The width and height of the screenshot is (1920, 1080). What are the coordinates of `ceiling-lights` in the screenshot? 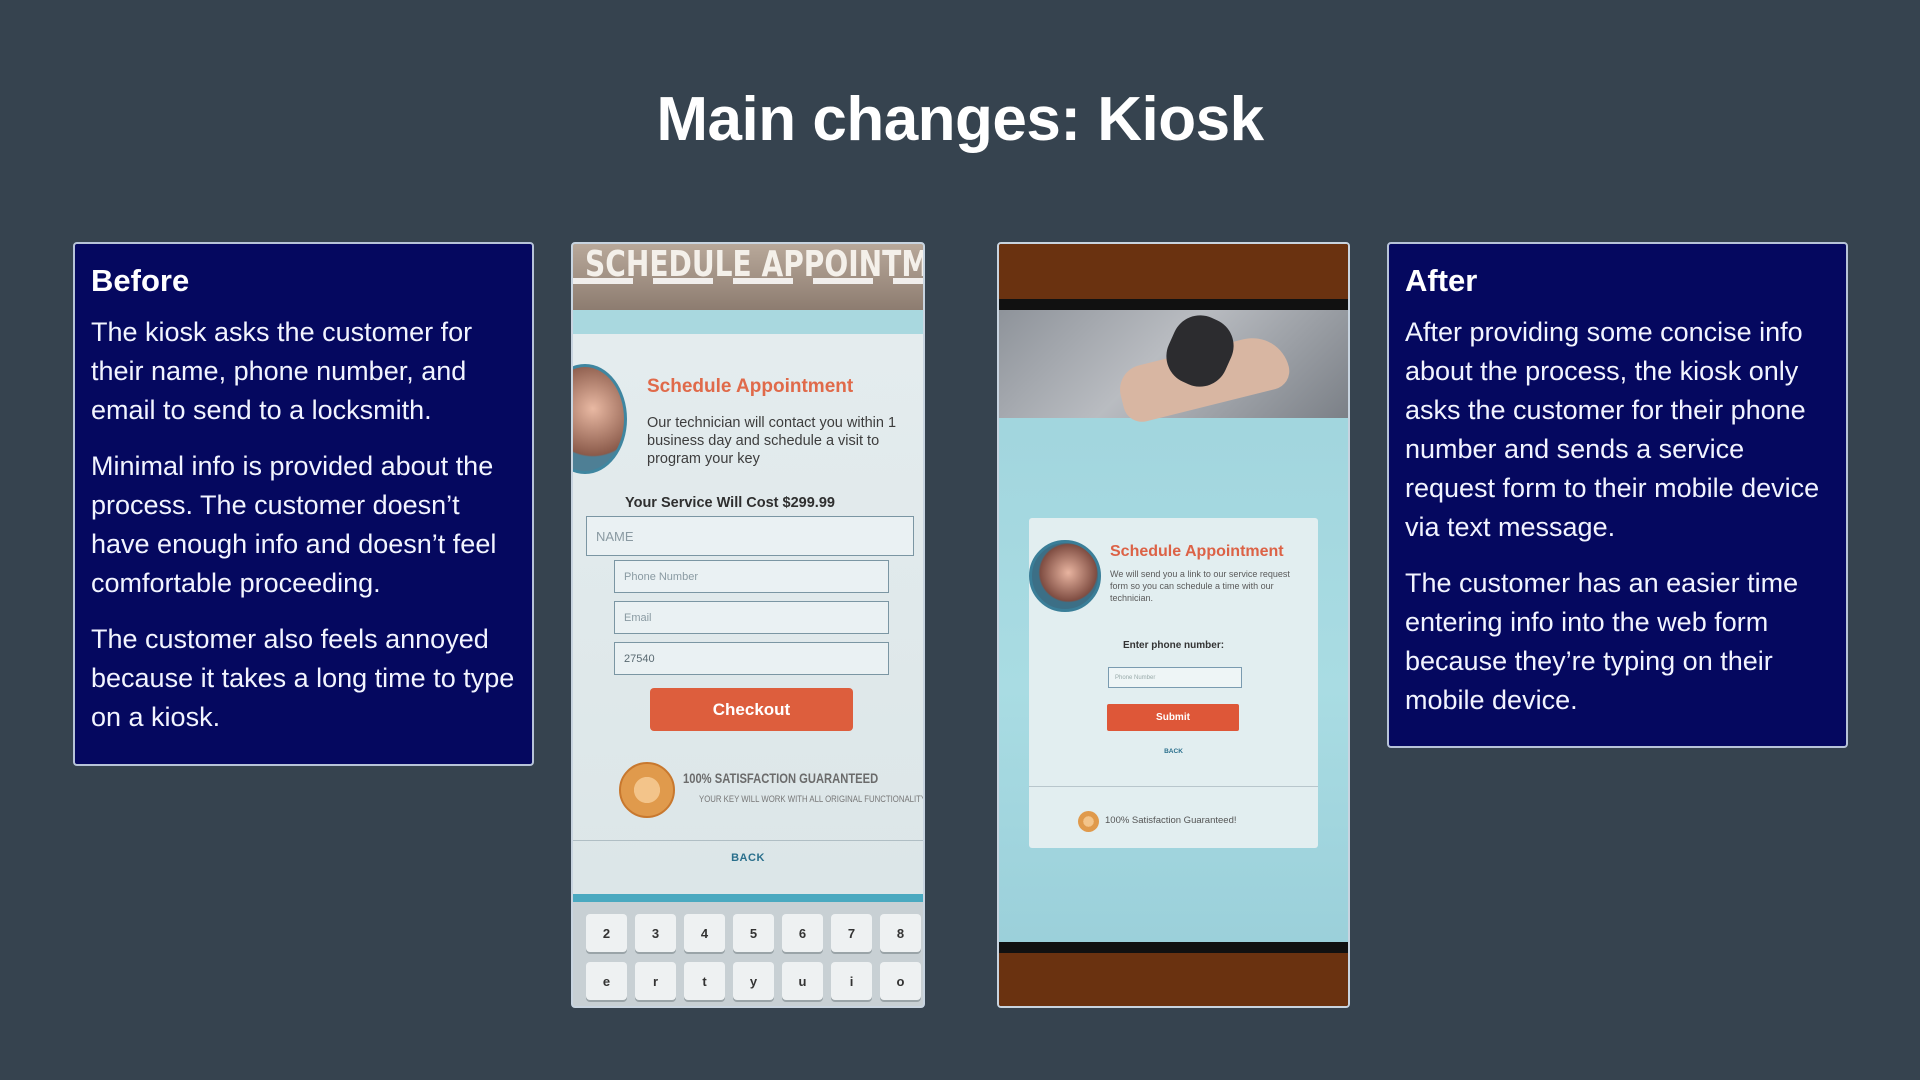 It's located at (748, 281).